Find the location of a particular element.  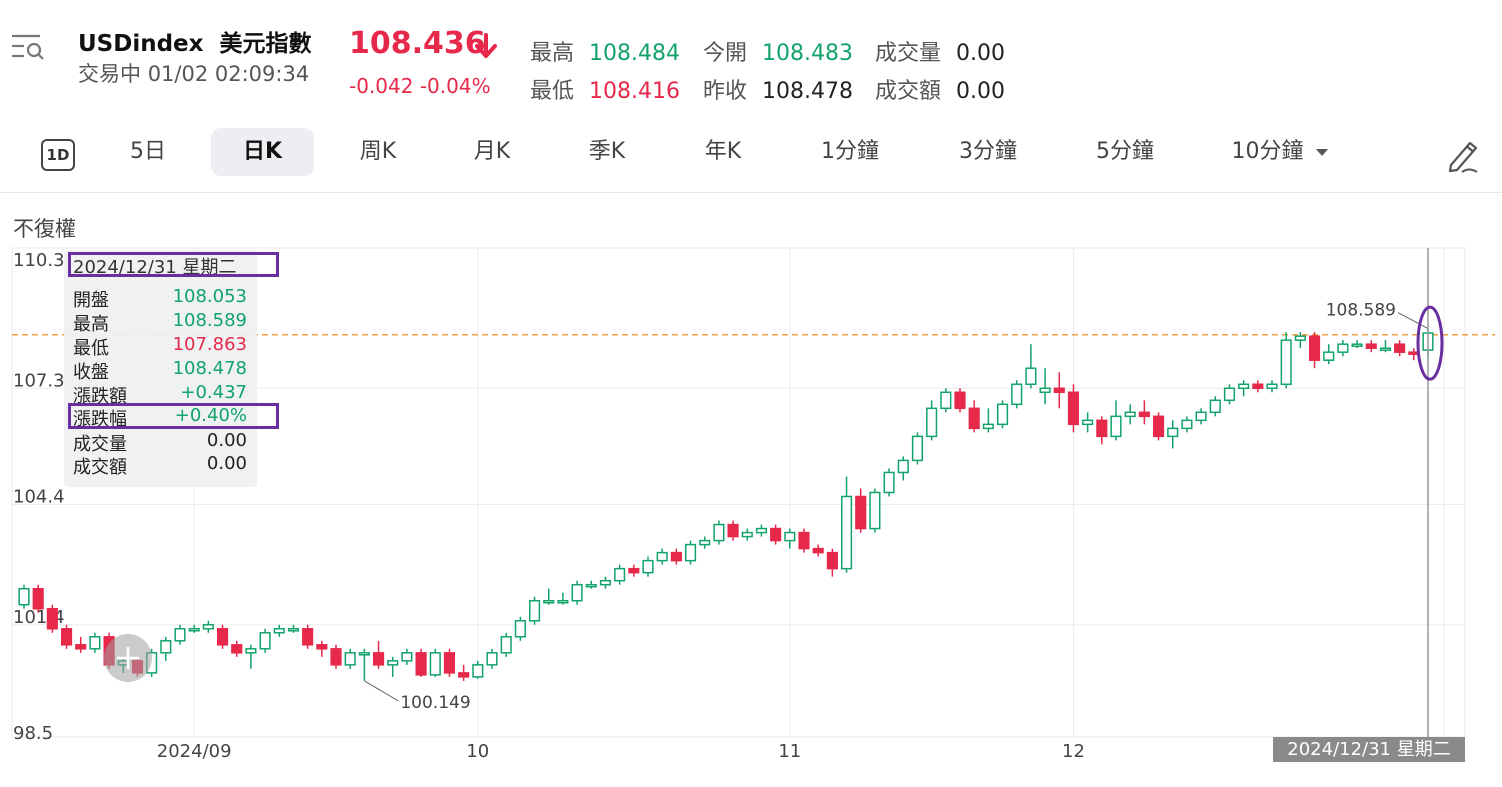

menu-icon is located at coordinates (28, 48).